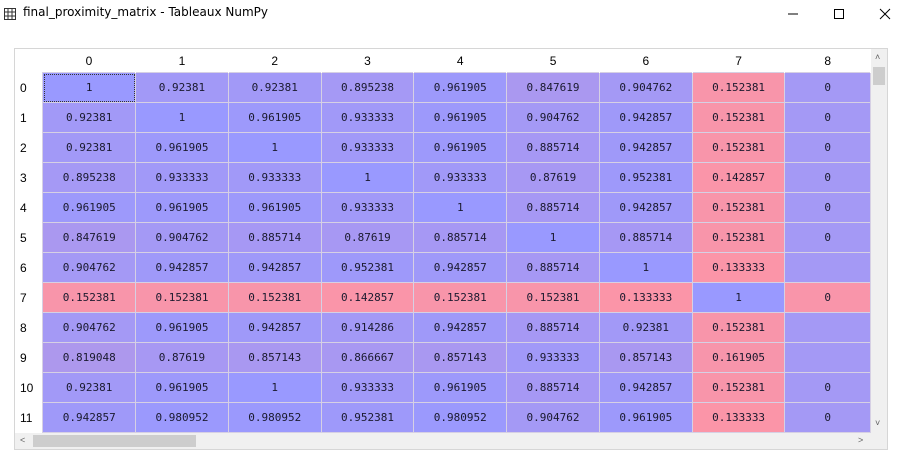 This screenshot has width=908, height=454. What do you see at coordinates (553, 61) in the screenshot?
I see `column-header: 5` at bounding box center [553, 61].